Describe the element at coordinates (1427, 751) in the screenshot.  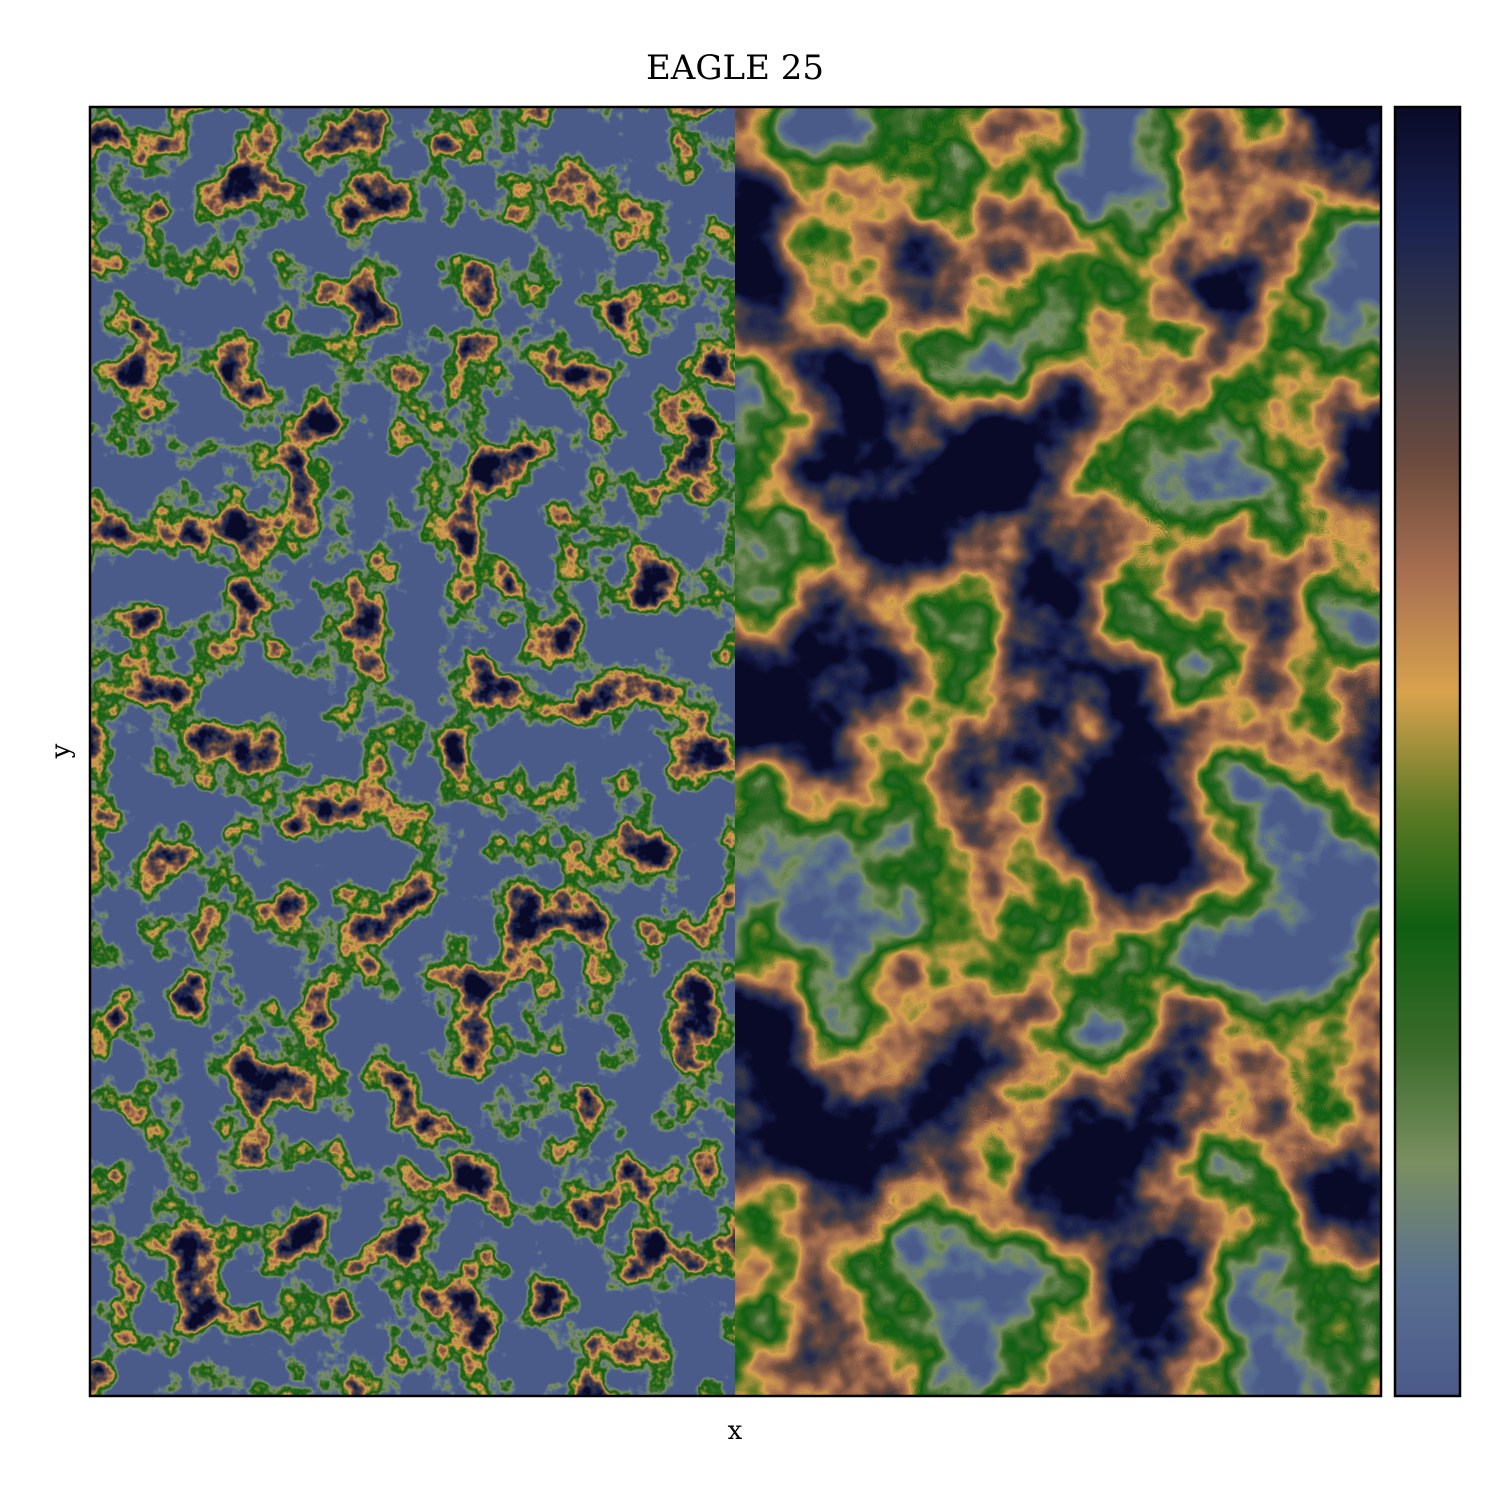
I see `colorbar` at that location.